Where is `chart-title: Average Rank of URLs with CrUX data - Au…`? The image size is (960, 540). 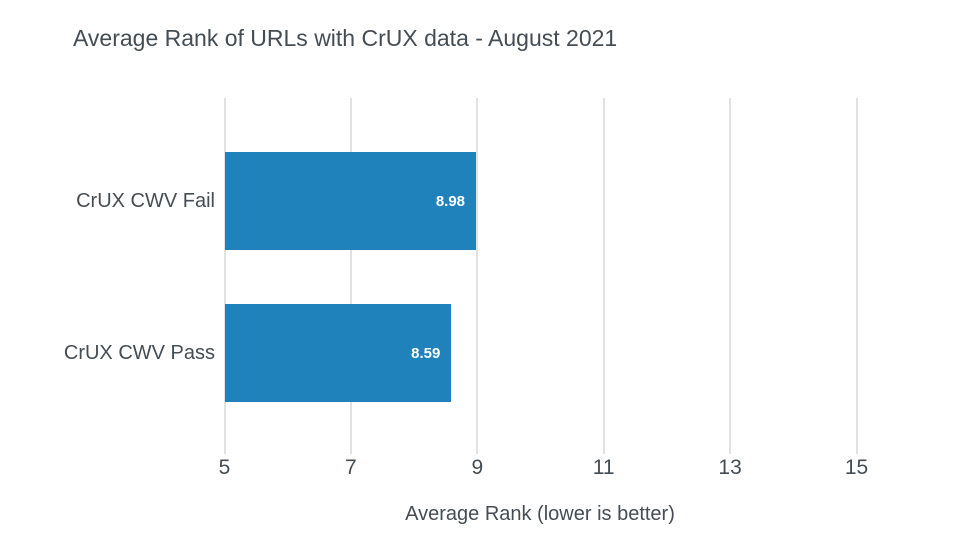
chart-title: Average Rank of URLs with CrUX data - Au… is located at coordinates (345, 38).